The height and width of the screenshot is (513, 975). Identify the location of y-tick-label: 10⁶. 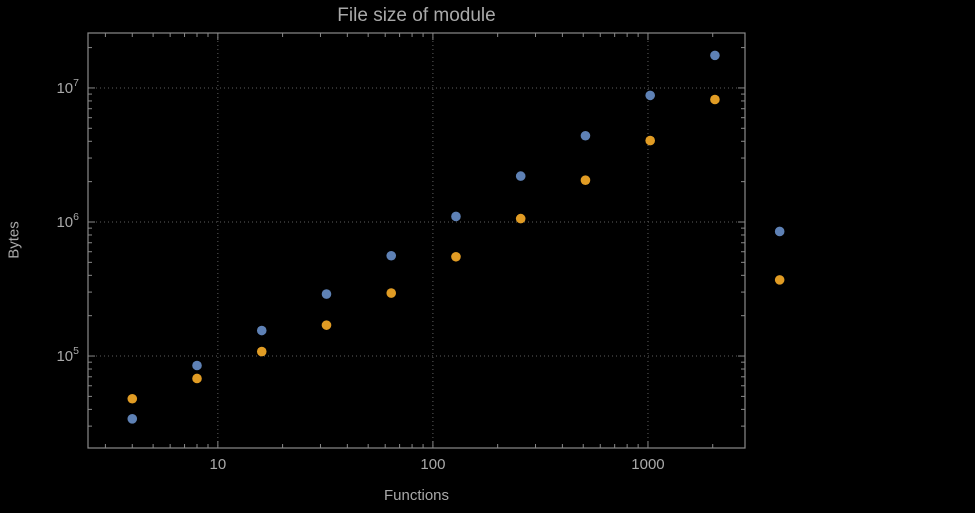
(67, 221).